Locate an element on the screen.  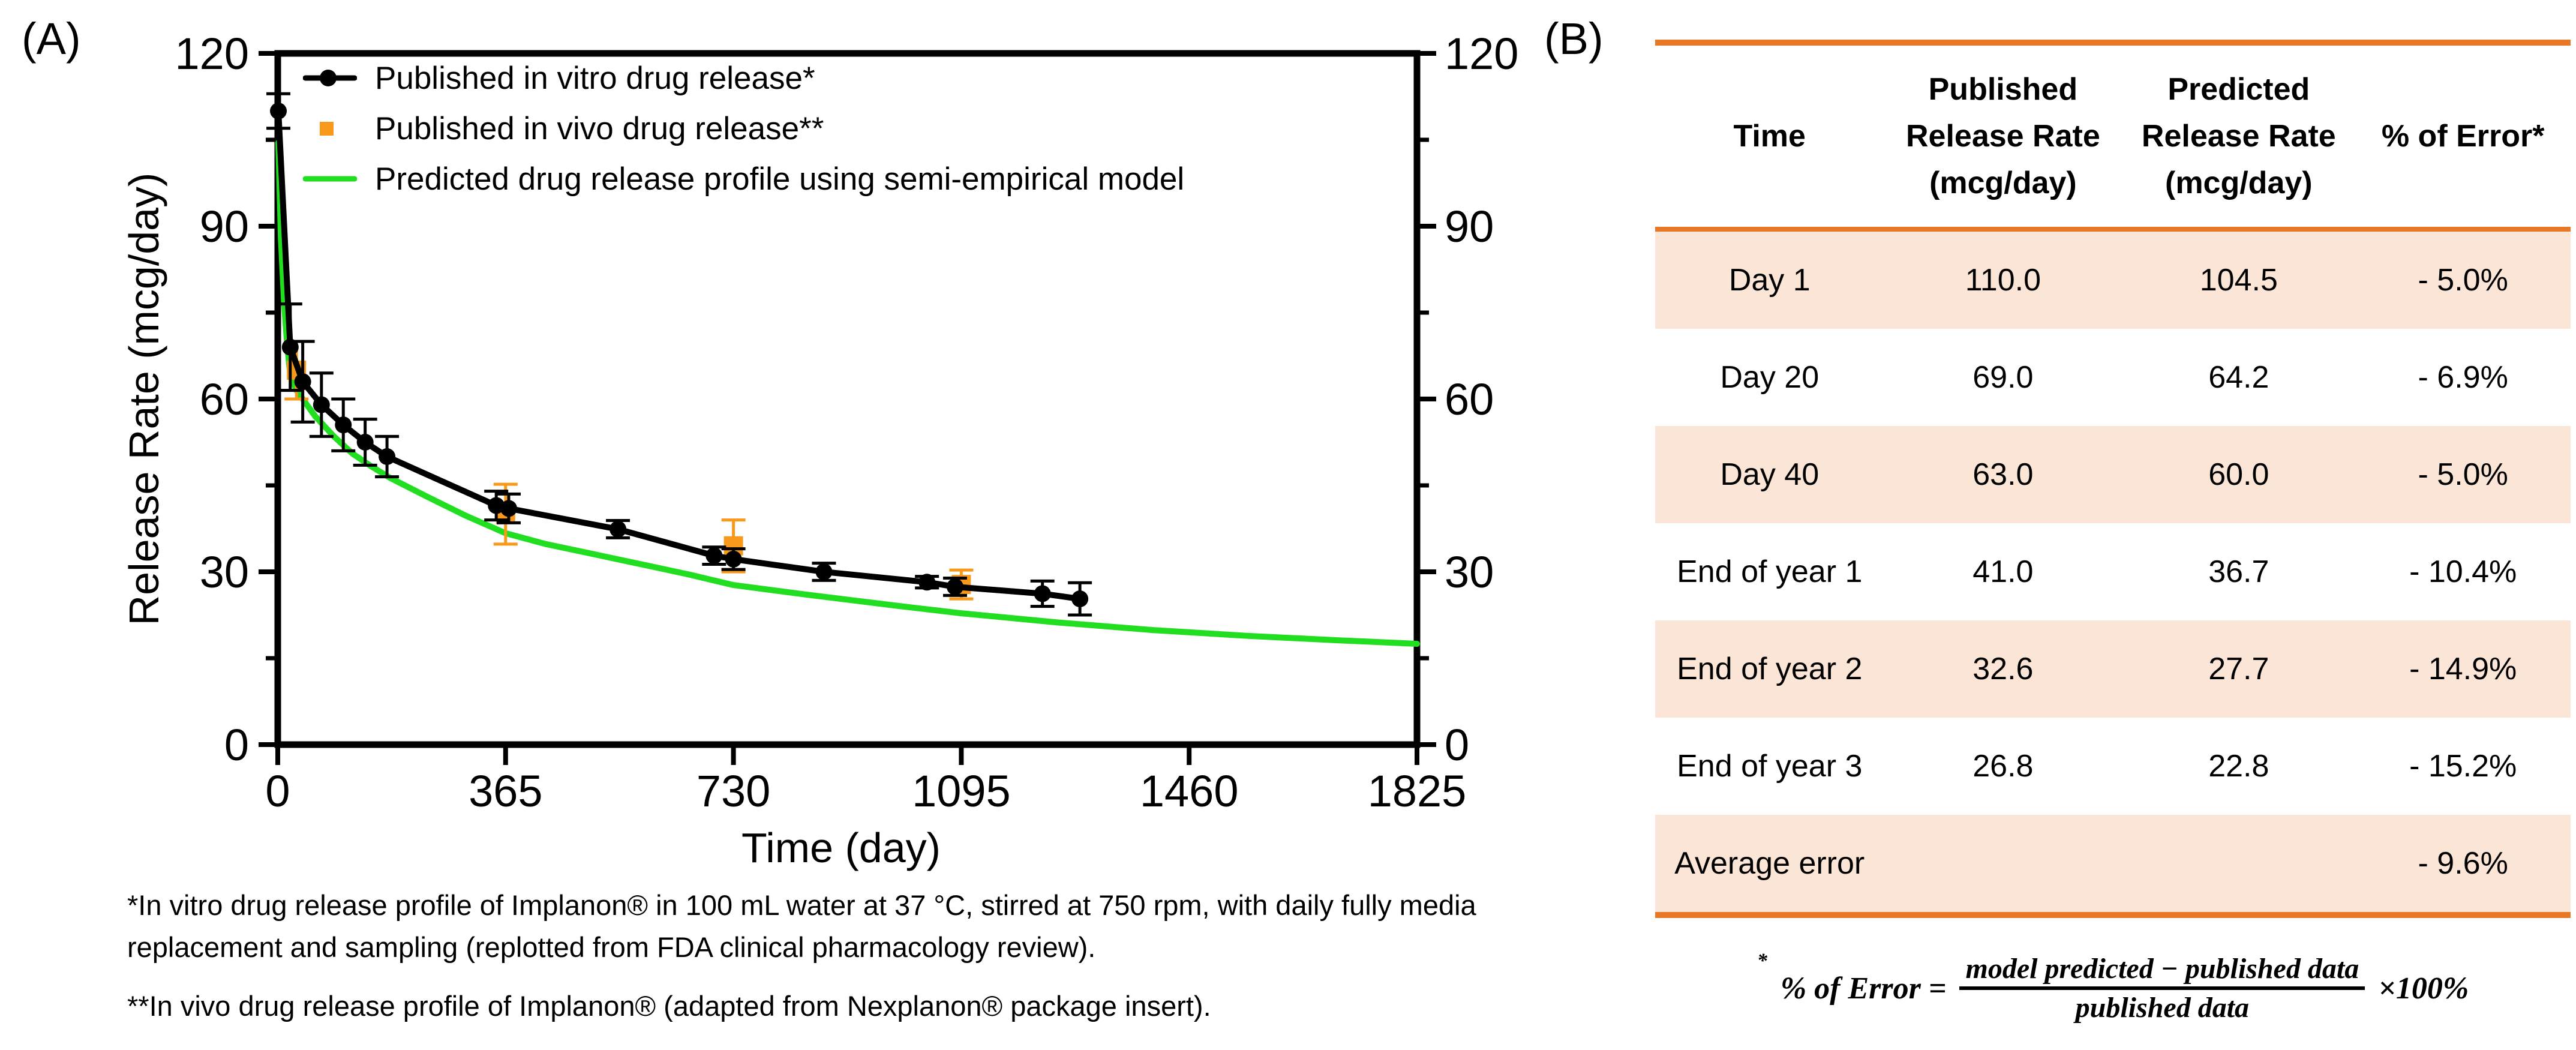
formula-suffix: ×100% is located at coordinates (2423, 988).